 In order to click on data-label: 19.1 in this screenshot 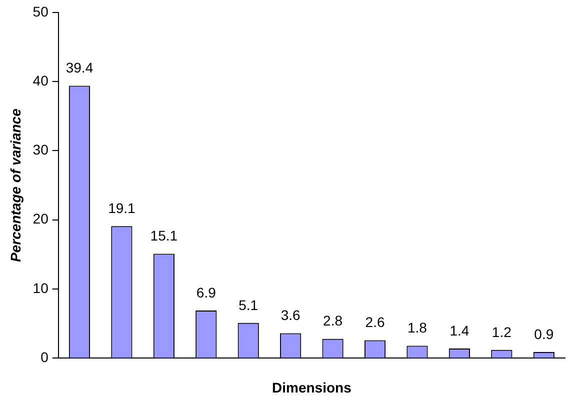, I will do `click(122, 208)`.